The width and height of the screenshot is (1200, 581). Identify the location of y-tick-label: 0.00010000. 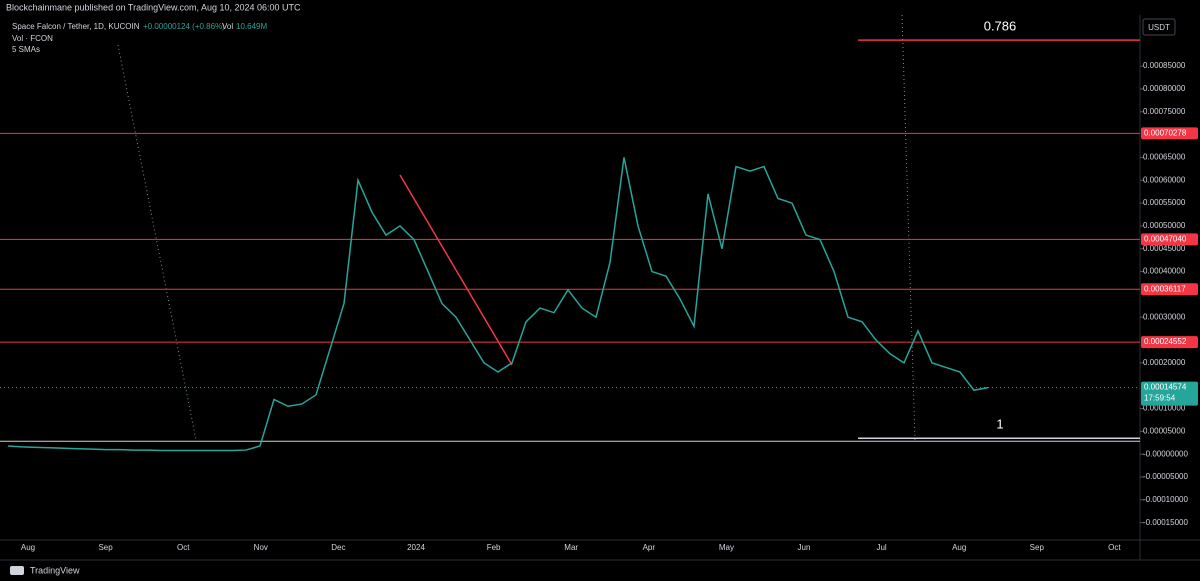
(1164, 408).